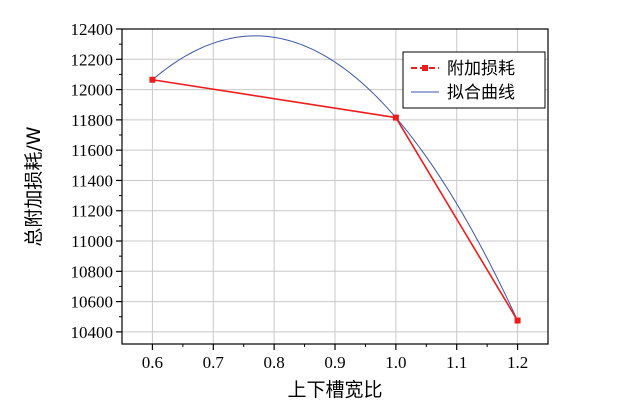  I want to click on y-tick-label: 12200, so click(92, 59).